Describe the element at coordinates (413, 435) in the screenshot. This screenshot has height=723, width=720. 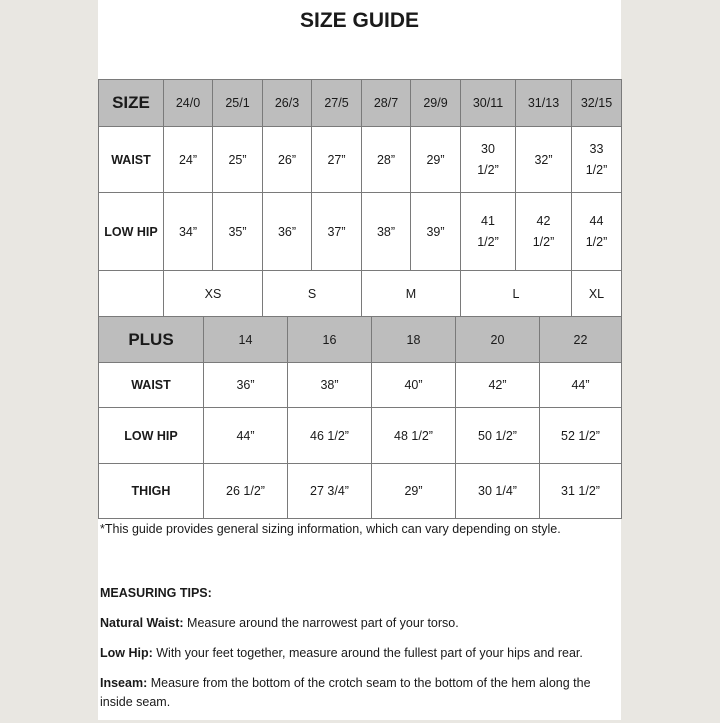
I see `measurement-cell: 48 1/2”` at that location.